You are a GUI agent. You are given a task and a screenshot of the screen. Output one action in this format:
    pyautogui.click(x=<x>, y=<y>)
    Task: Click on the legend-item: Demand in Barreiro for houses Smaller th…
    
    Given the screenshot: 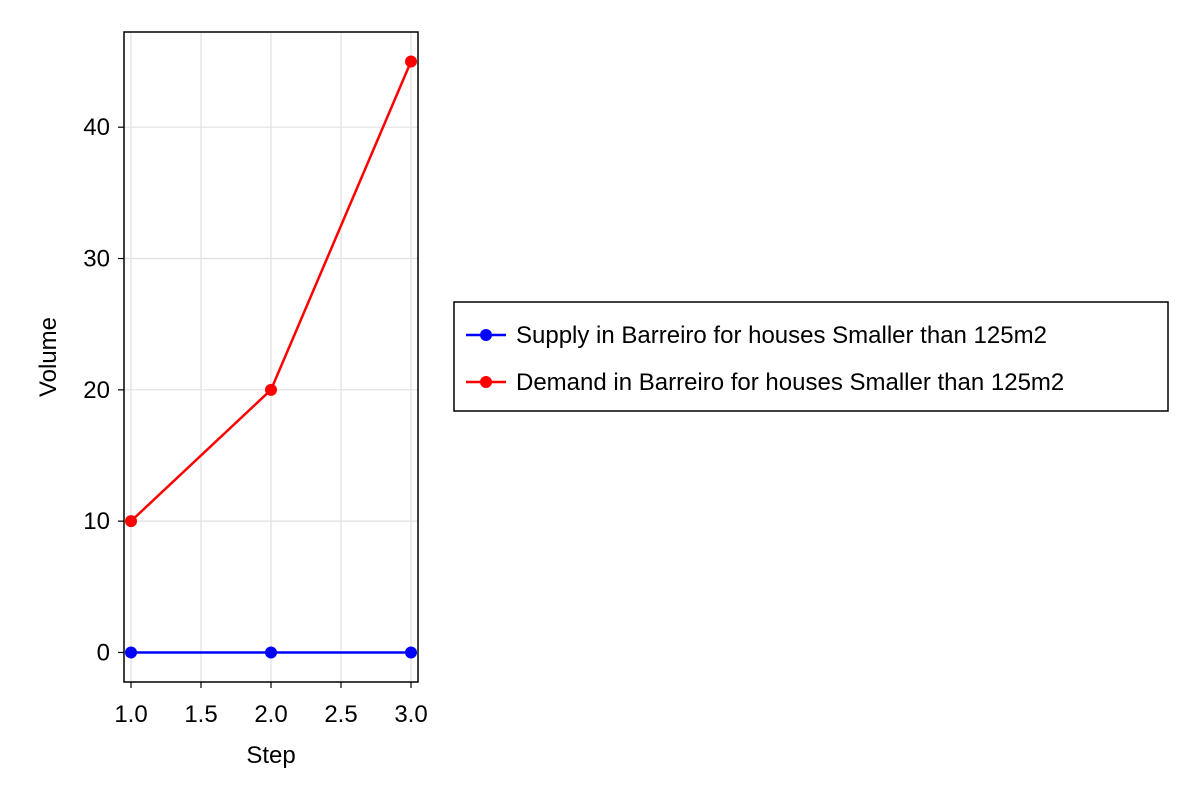 What is the action you would take?
    pyautogui.click(x=765, y=382)
    